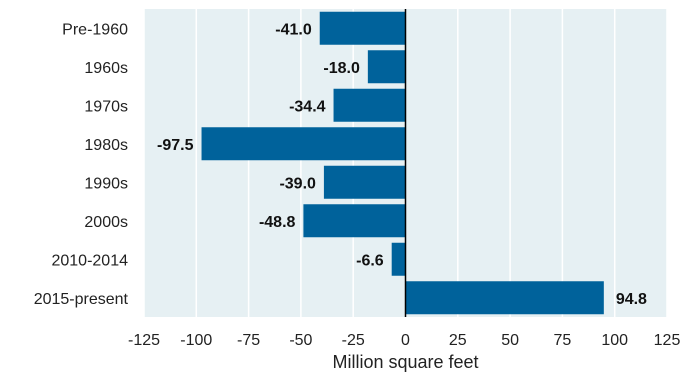  What do you see at coordinates (300, 340) in the screenshot?
I see `x-tick-label: -50` at bounding box center [300, 340].